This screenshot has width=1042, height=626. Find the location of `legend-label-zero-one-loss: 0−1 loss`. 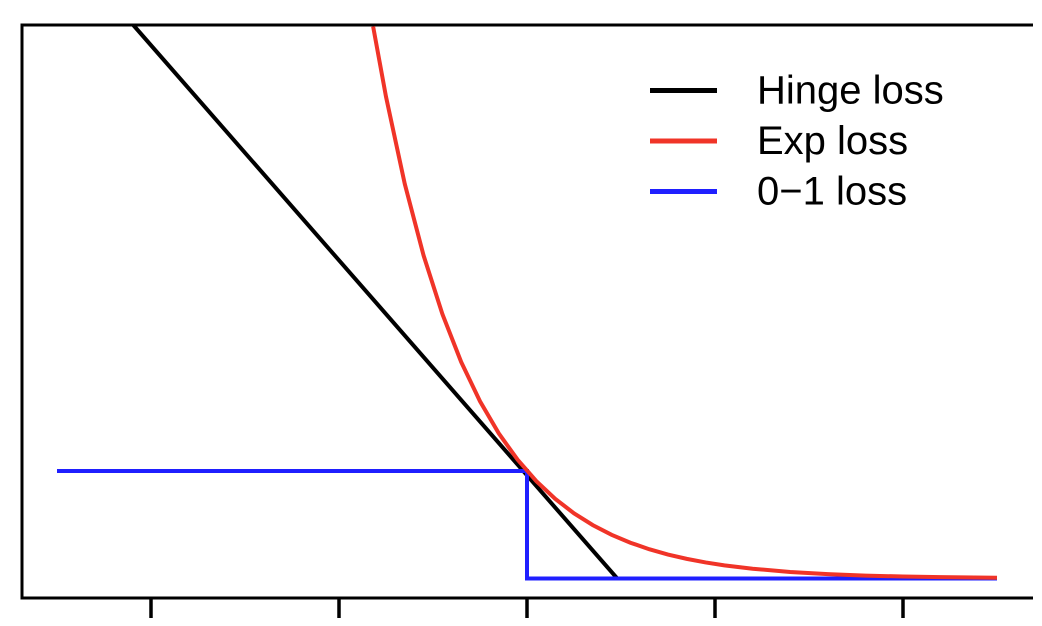

legend-label-zero-one-loss: 0−1 loss is located at coordinates (832, 192).